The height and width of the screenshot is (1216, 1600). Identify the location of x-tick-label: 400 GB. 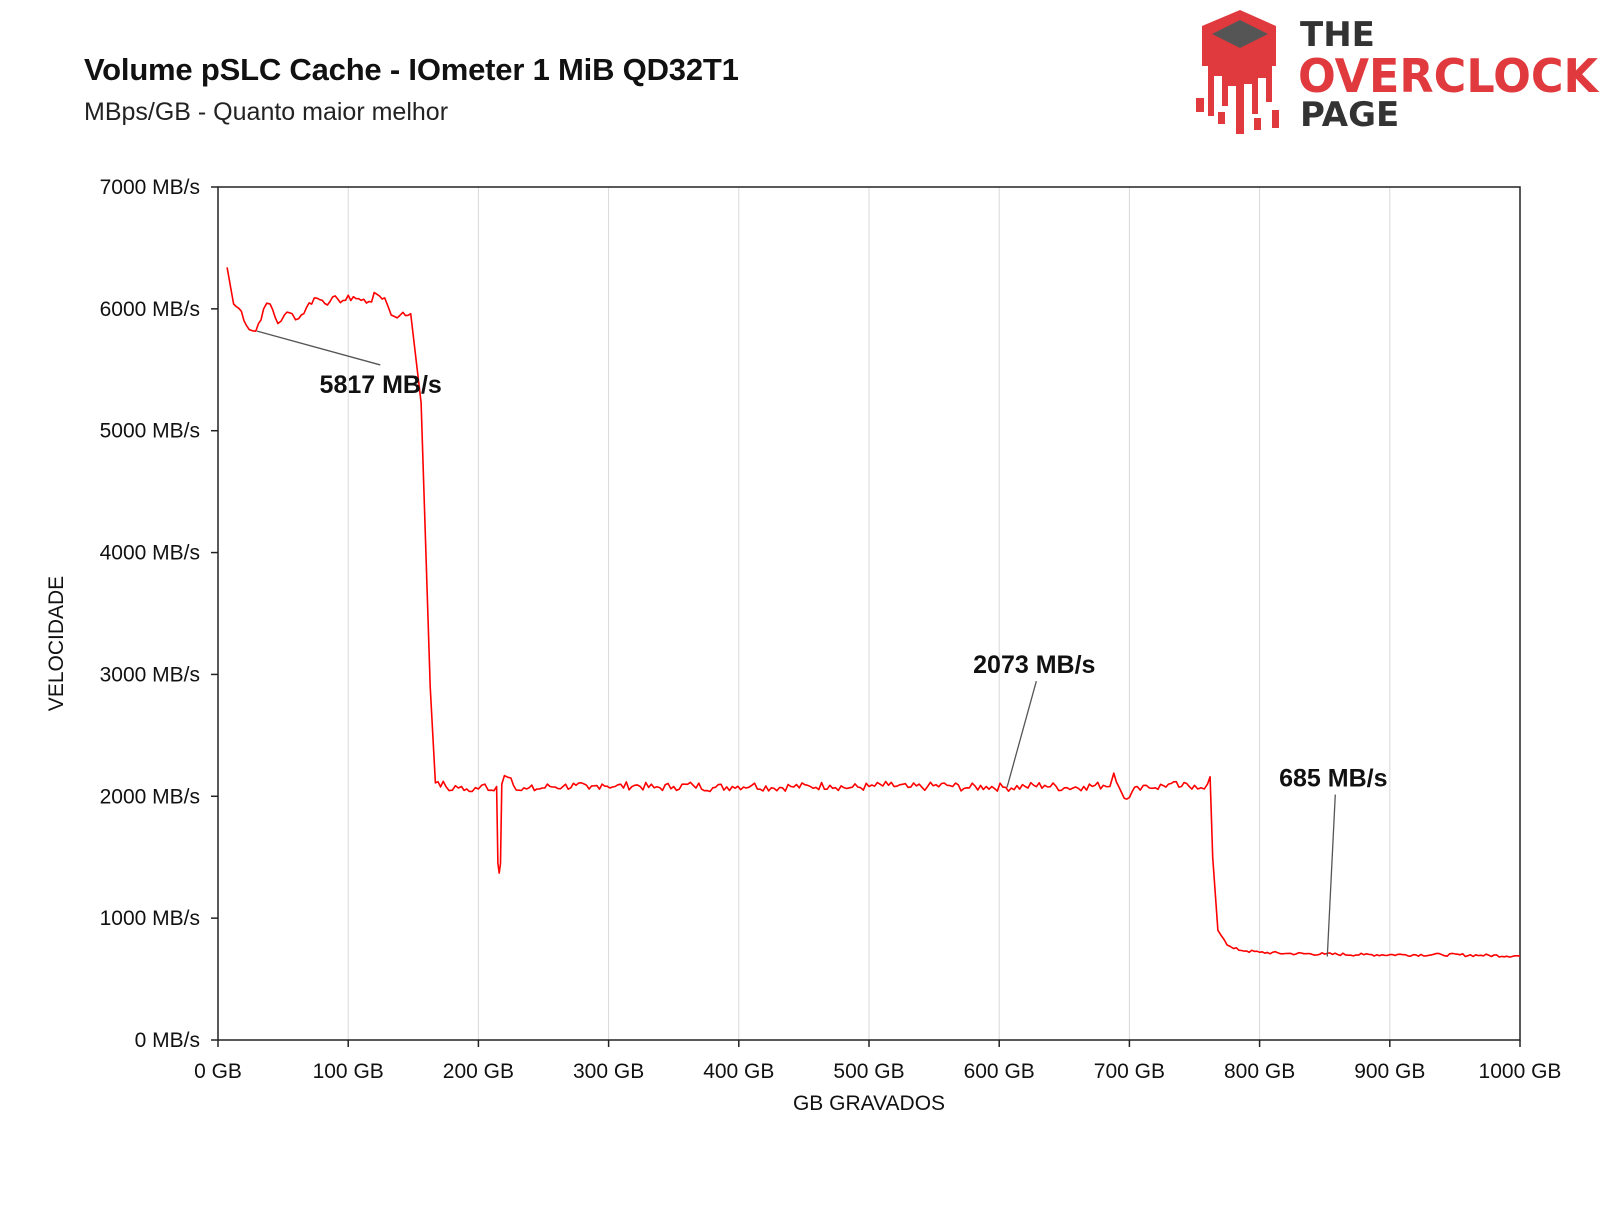
(738, 1071).